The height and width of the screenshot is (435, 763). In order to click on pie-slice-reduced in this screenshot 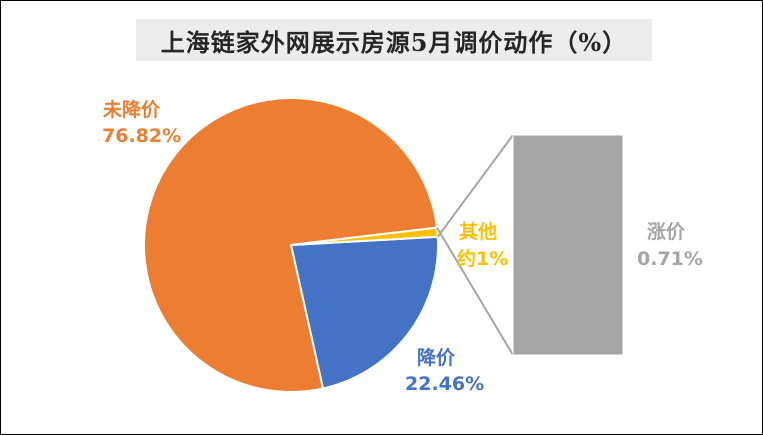, I will do `click(364, 312)`.